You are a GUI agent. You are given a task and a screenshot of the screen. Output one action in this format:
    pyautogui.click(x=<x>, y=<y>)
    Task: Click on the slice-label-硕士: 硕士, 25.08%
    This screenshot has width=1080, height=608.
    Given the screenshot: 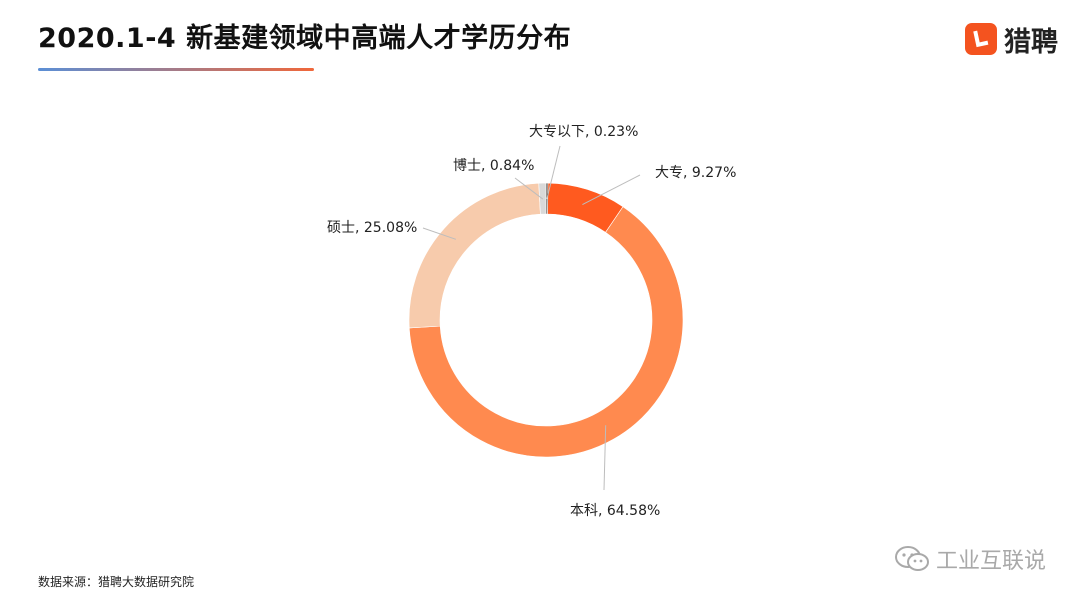 What is the action you would take?
    pyautogui.click(x=372, y=228)
    